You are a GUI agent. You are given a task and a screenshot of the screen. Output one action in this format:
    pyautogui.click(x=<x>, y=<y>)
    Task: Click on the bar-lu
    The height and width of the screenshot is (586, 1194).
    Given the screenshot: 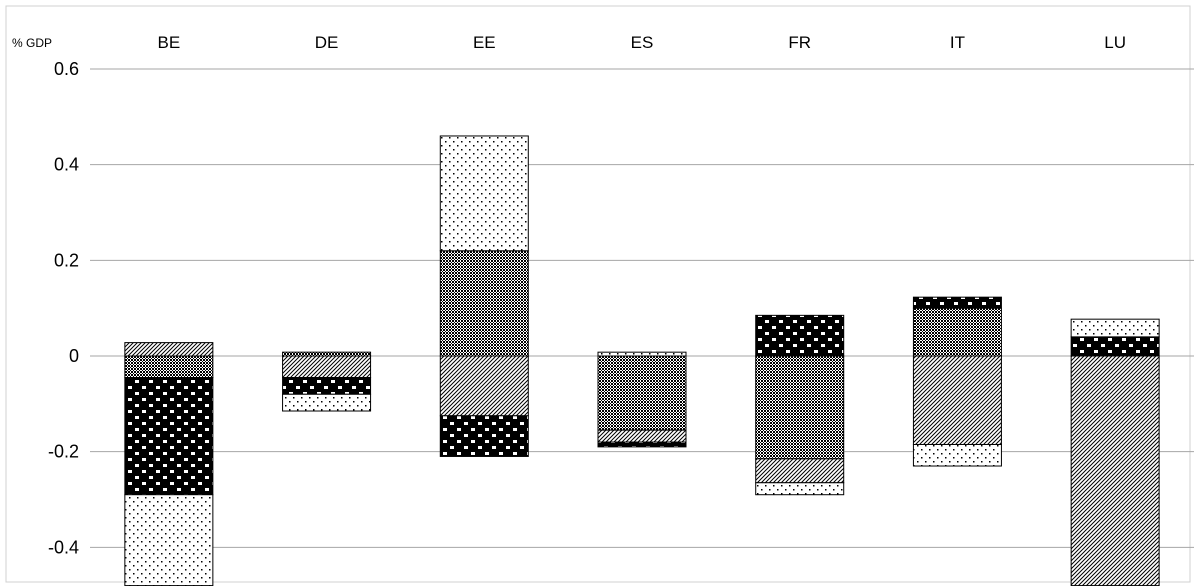 What is the action you would take?
    pyautogui.click(x=1115, y=452)
    